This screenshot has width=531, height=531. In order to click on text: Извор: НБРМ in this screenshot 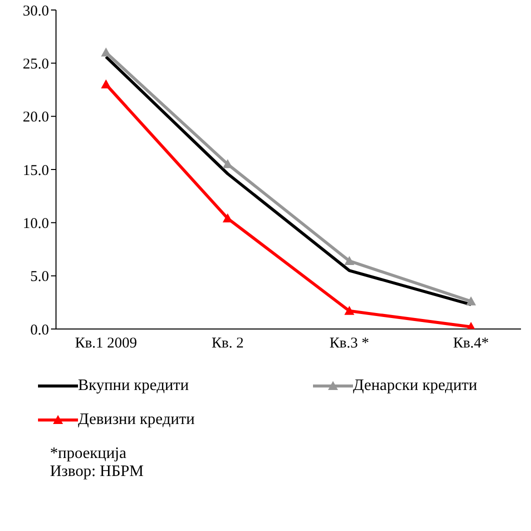, I will do `click(97, 472)`.